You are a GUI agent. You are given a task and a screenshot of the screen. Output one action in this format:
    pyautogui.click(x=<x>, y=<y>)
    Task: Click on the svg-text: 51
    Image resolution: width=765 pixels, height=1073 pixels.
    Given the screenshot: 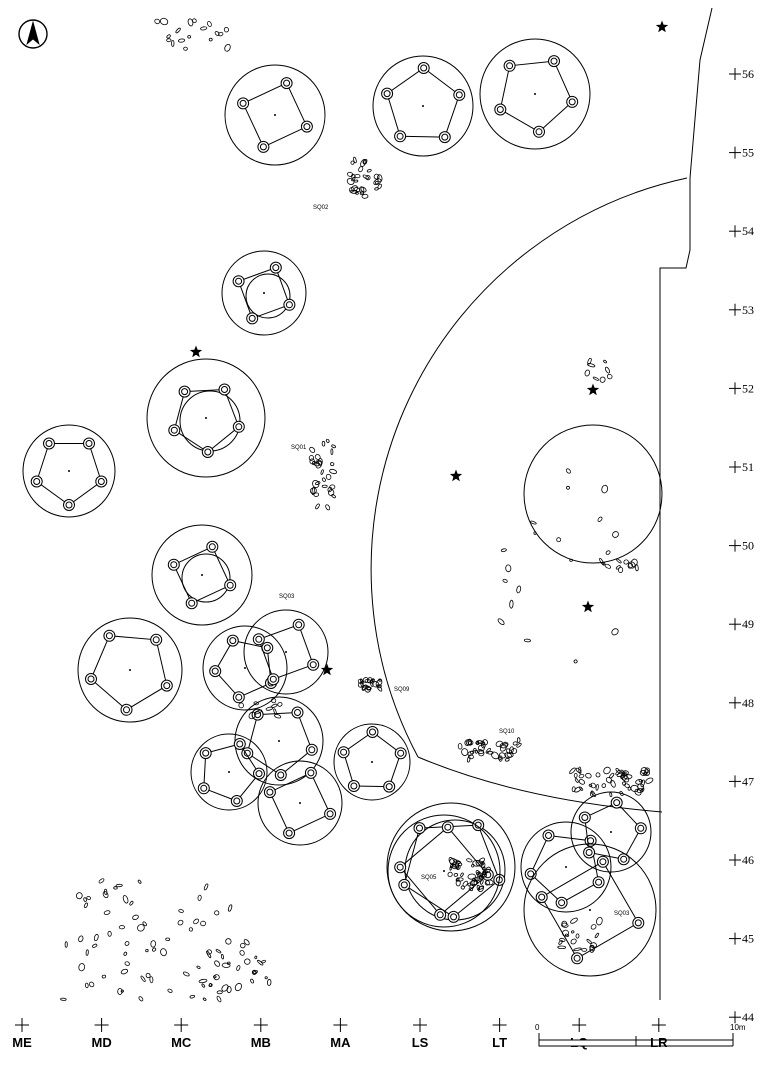 What is the action you would take?
    pyautogui.click(x=748, y=467)
    